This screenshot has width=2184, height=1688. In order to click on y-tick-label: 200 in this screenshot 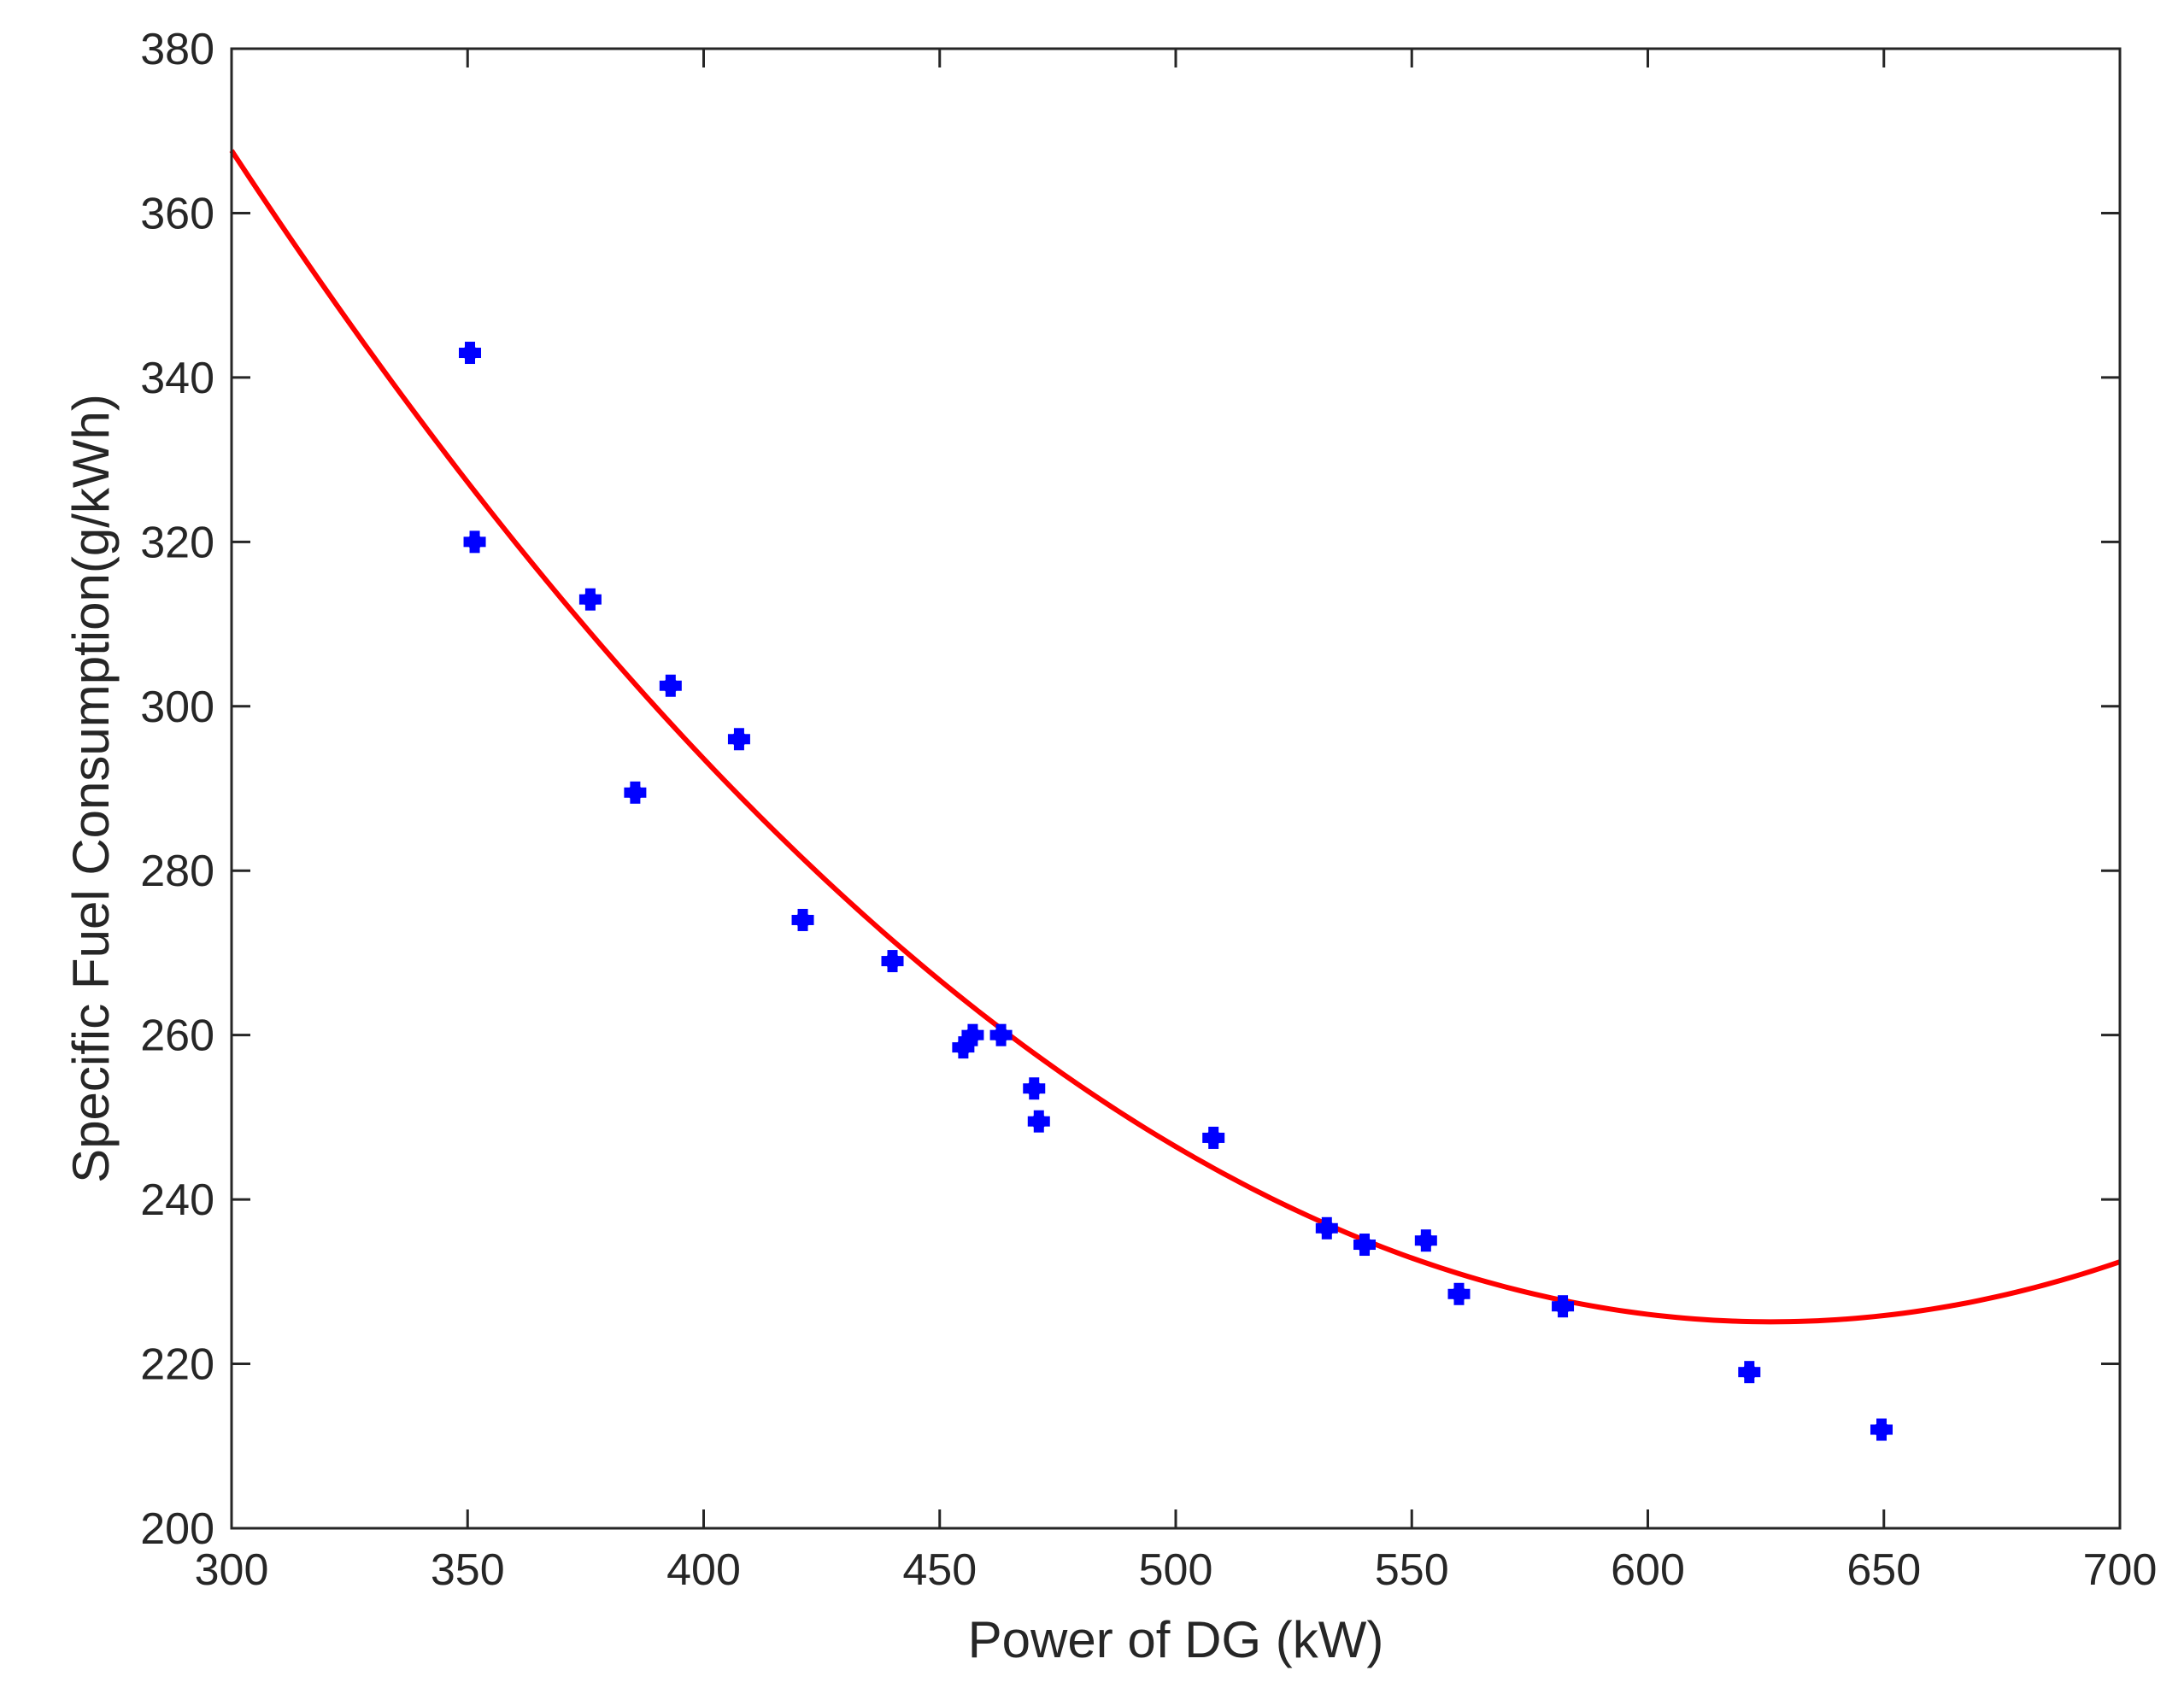, I will do `click(177, 1529)`.